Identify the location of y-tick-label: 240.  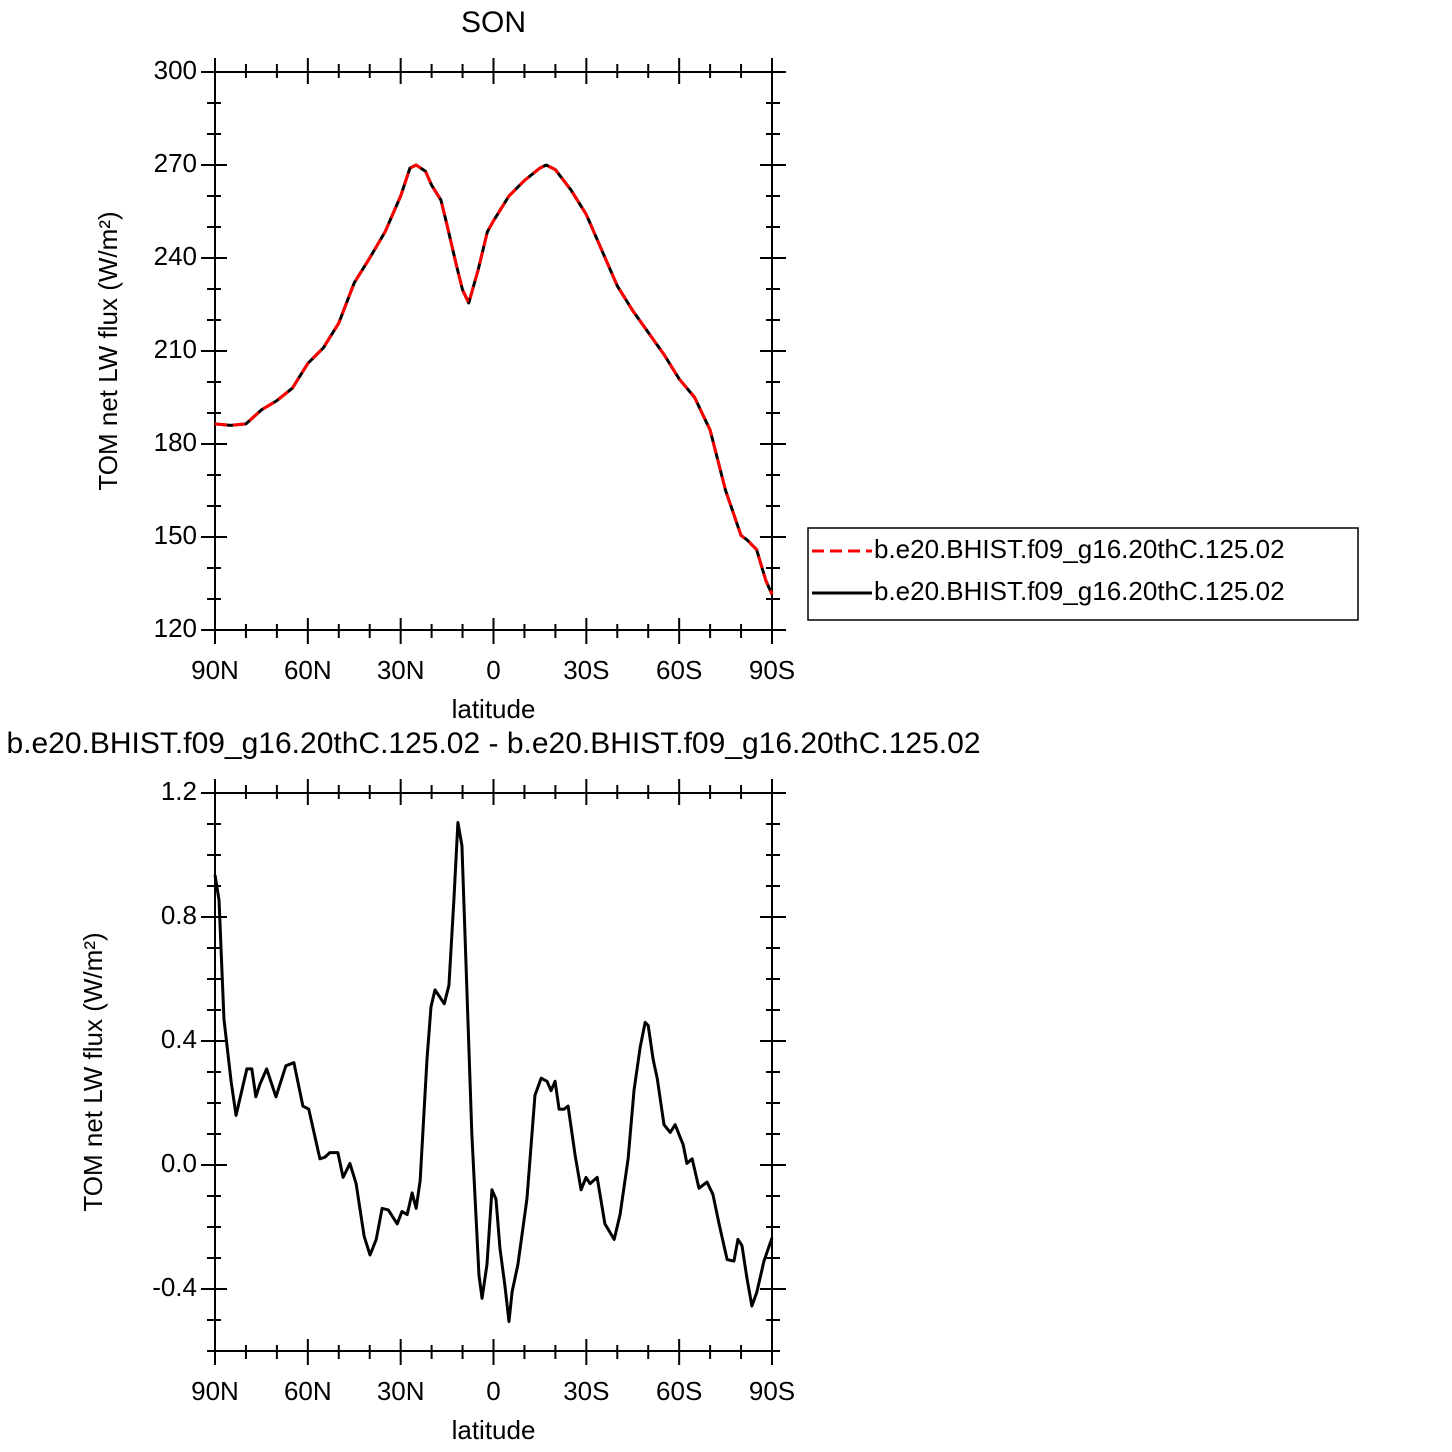
(175, 256).